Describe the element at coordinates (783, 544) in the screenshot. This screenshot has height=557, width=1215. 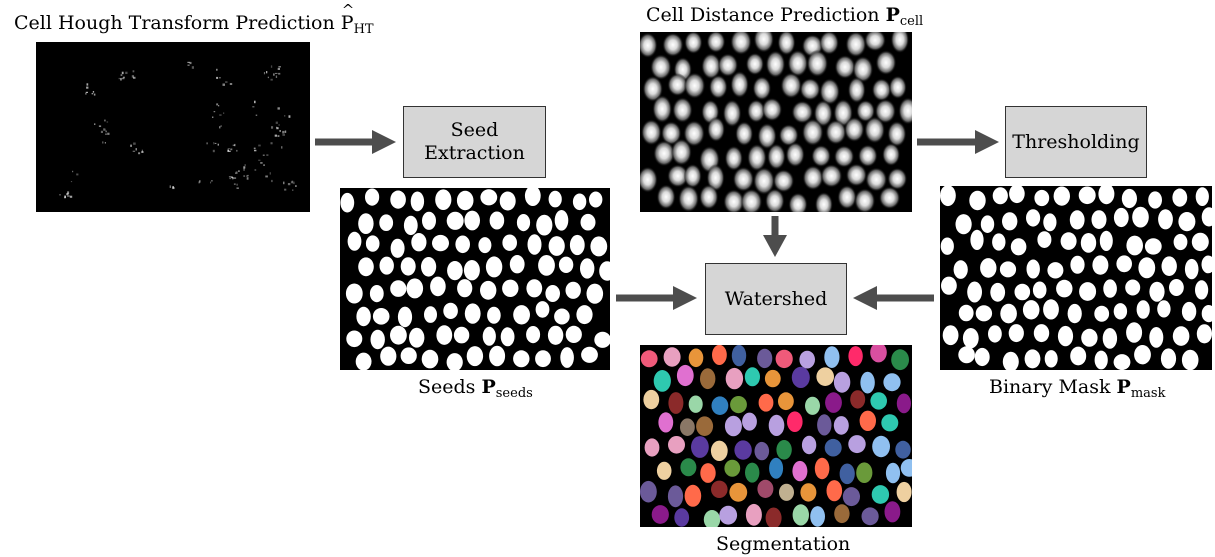
I see `segmentation-label: Segmentation` at that location.